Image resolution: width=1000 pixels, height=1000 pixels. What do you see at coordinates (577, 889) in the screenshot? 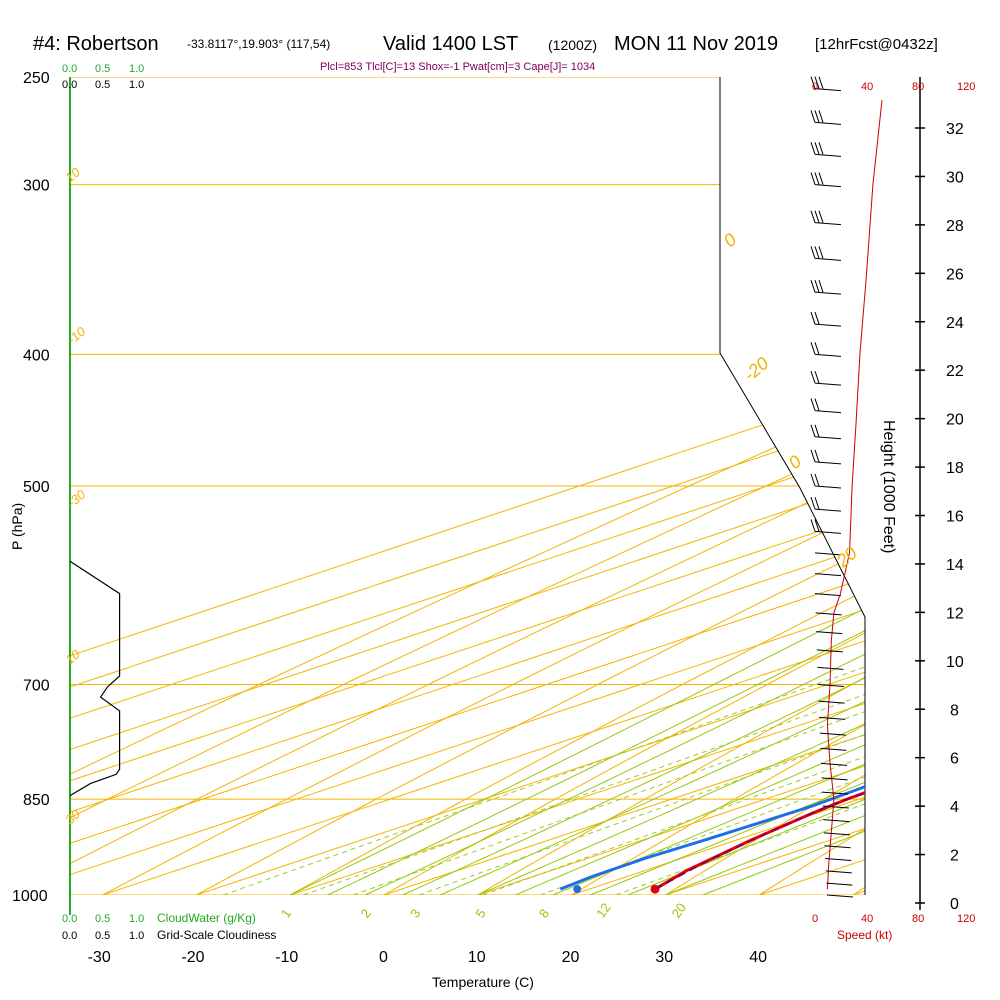
I see `surface-dewpoint-marker` at bounding box center [577, 889].